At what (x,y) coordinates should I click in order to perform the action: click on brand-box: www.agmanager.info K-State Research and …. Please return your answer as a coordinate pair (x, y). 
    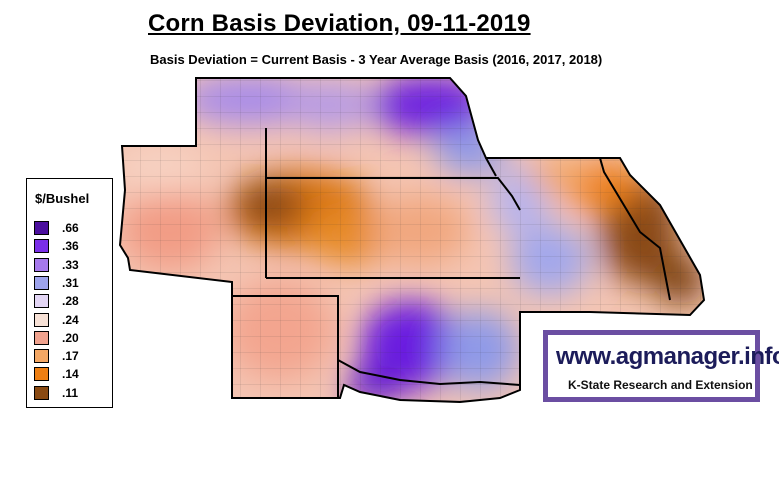
    Looking at the image, I should click on (661, 366).